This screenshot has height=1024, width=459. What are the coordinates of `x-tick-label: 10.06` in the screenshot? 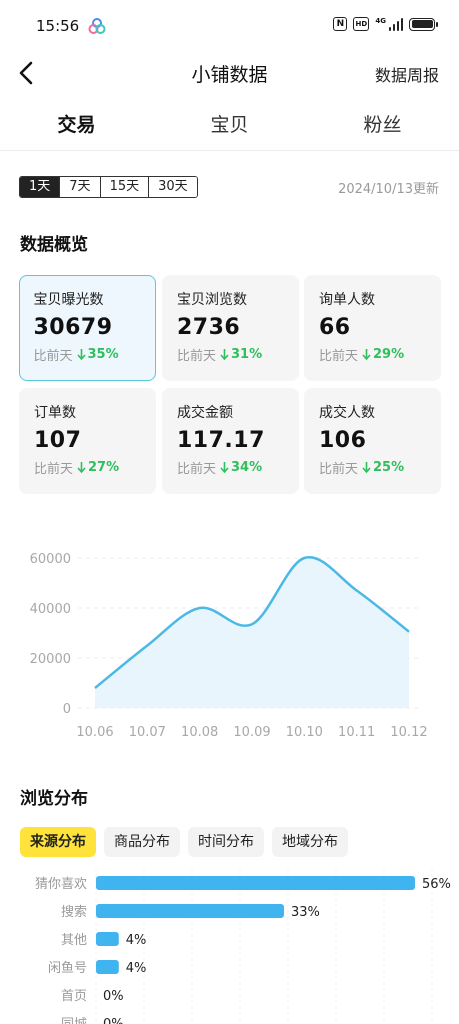 It's located at (94, 732).